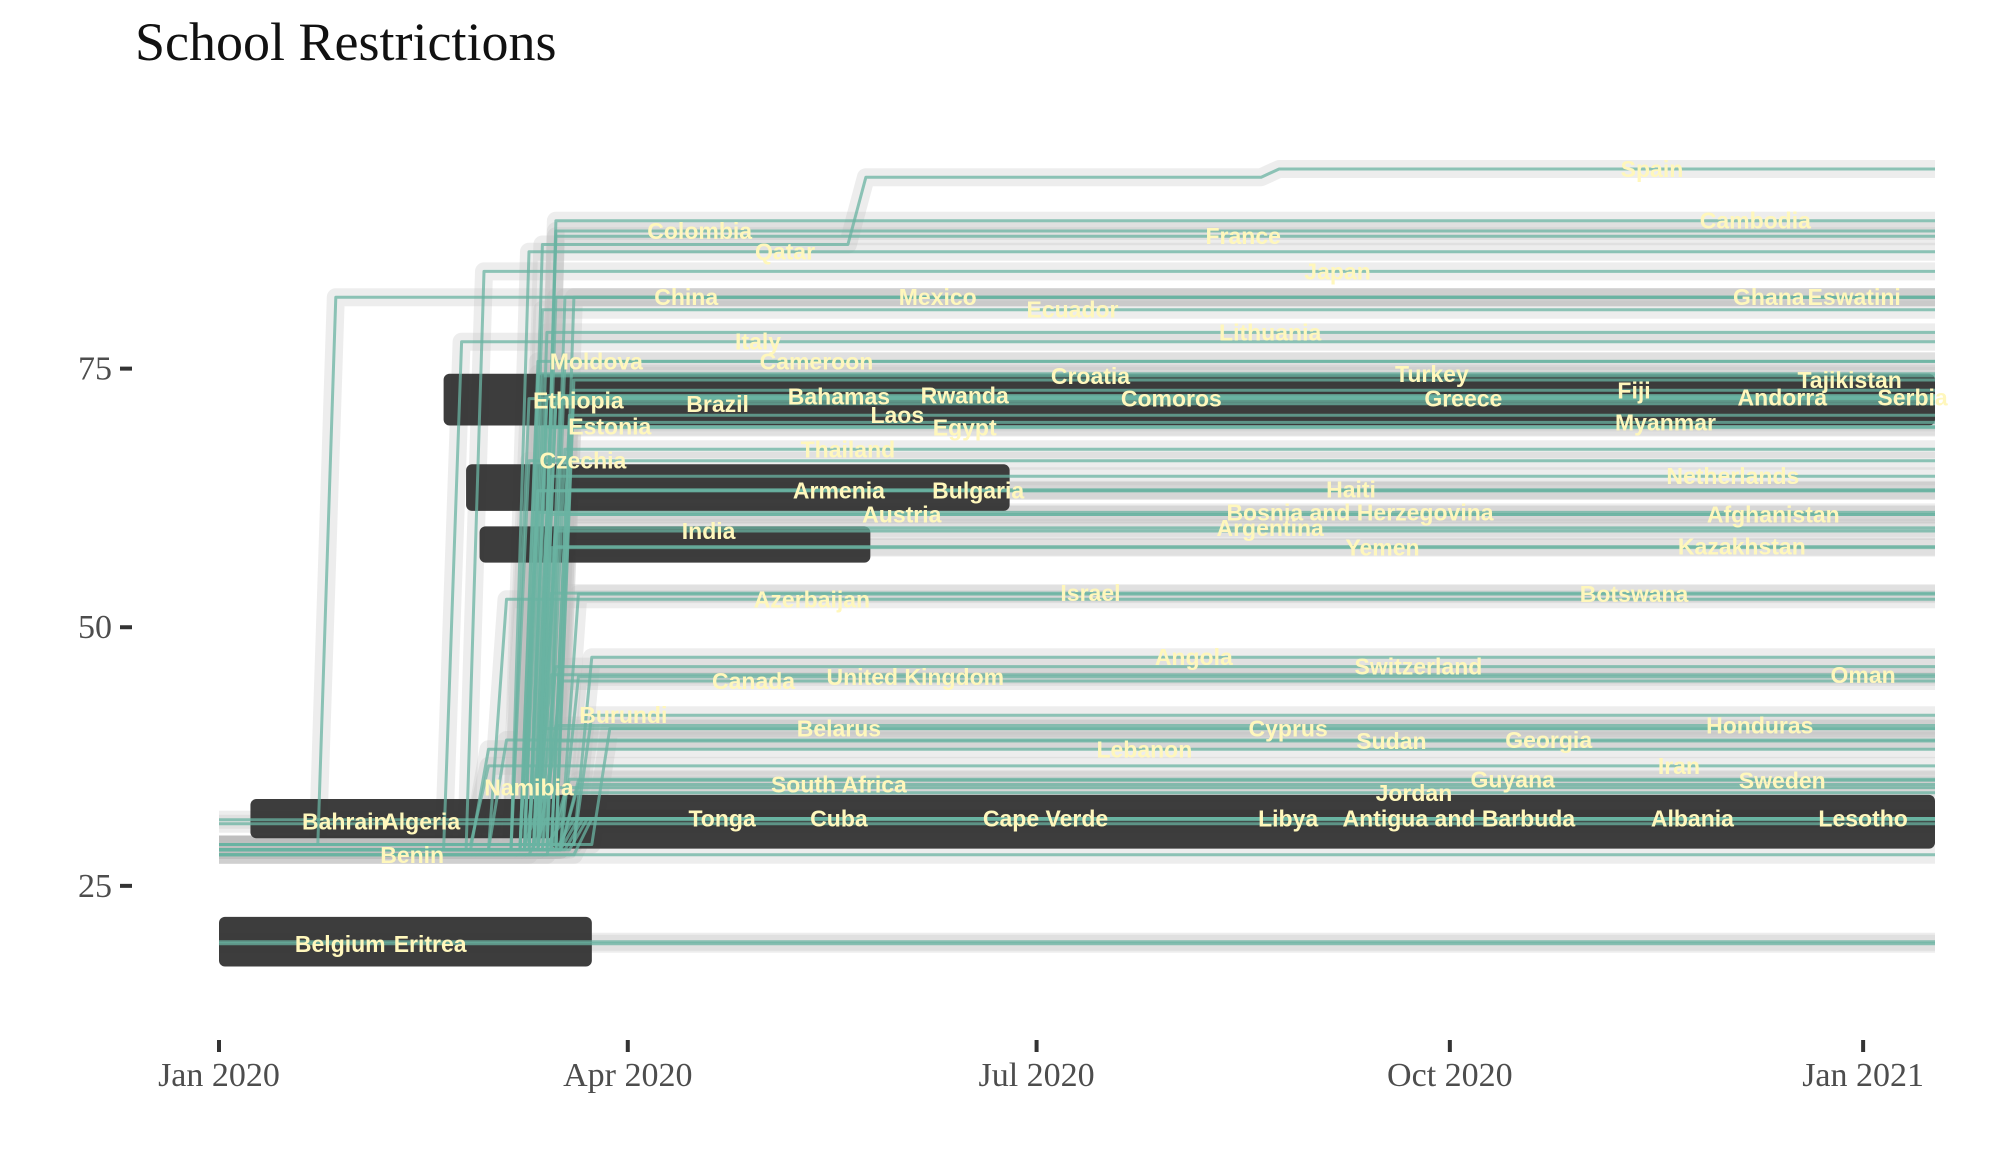  I want to click on series-label: Iran, so click(1679, 766).